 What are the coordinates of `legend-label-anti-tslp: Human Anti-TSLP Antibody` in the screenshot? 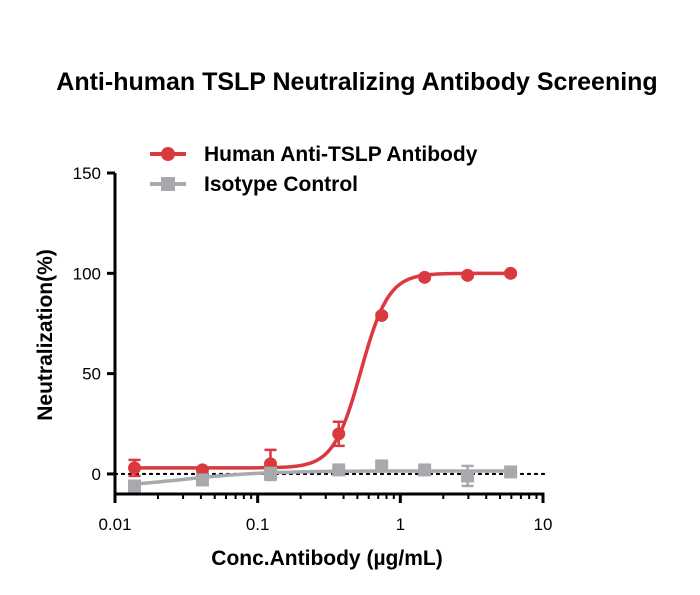 It's located at (341, 154).